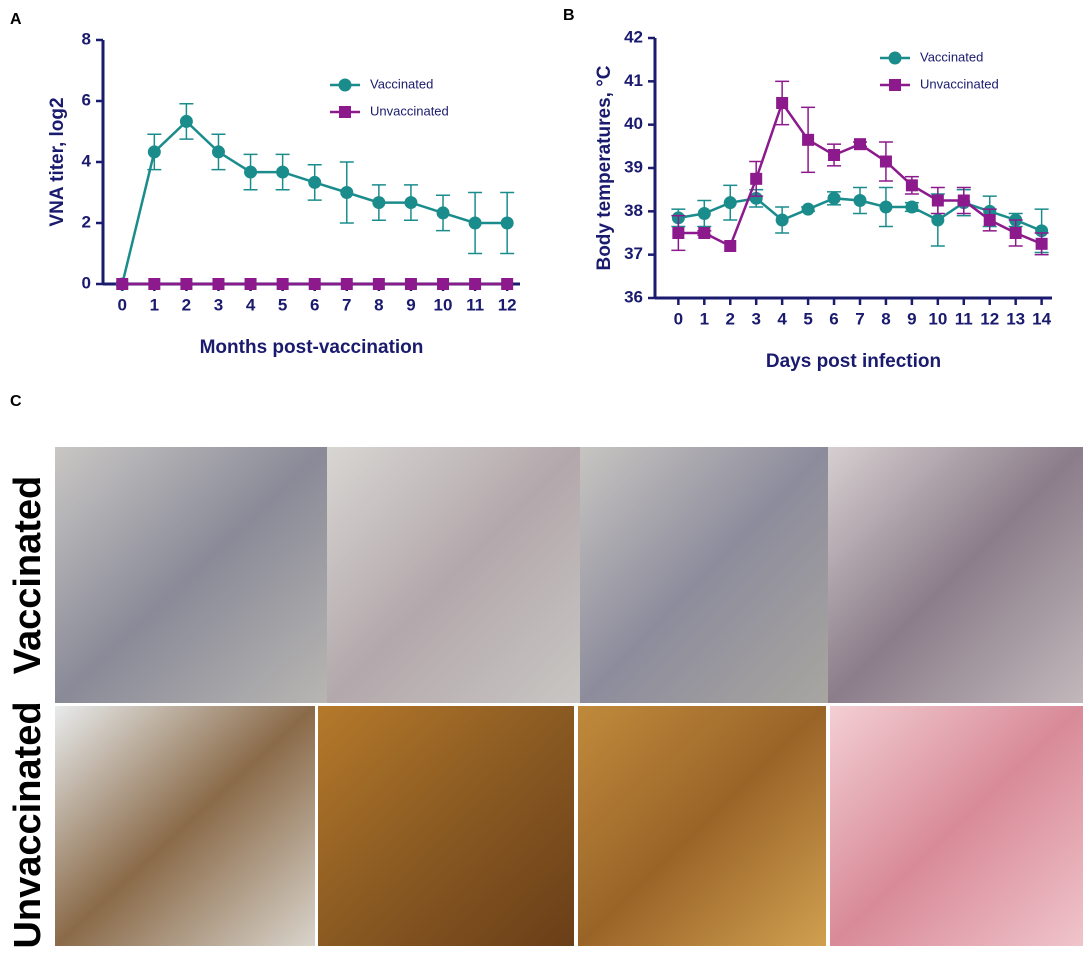 This screenshot has height=956, width=1084. What do you see at coordinates (154, 304) in the screenshot?
I see `x-tick-label: 1` at bounding box center [154, 304].